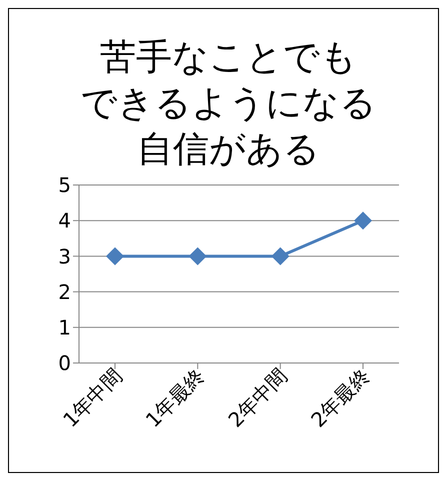 This screenshot has height=481, width=447. What do you see at coordinates (64, 220) in the screenshot?
I see `y-tick-label: 4` at bounding box center [64, 220].